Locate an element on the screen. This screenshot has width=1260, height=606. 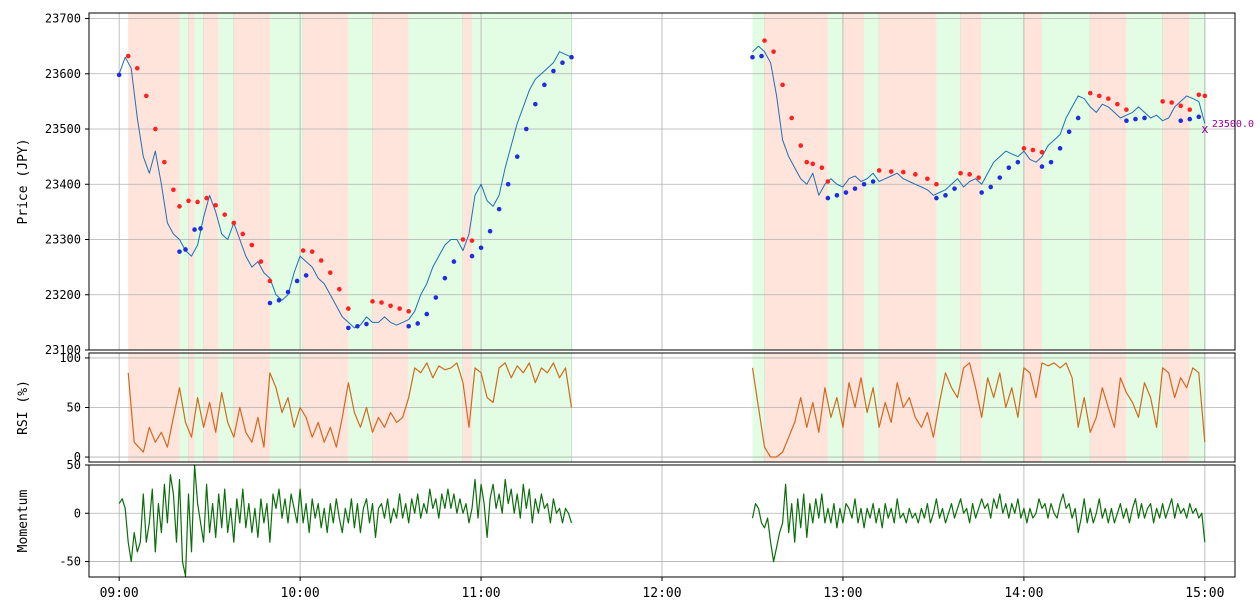
ytick-label-rsi: 100 is located at coordinates (70, 358).